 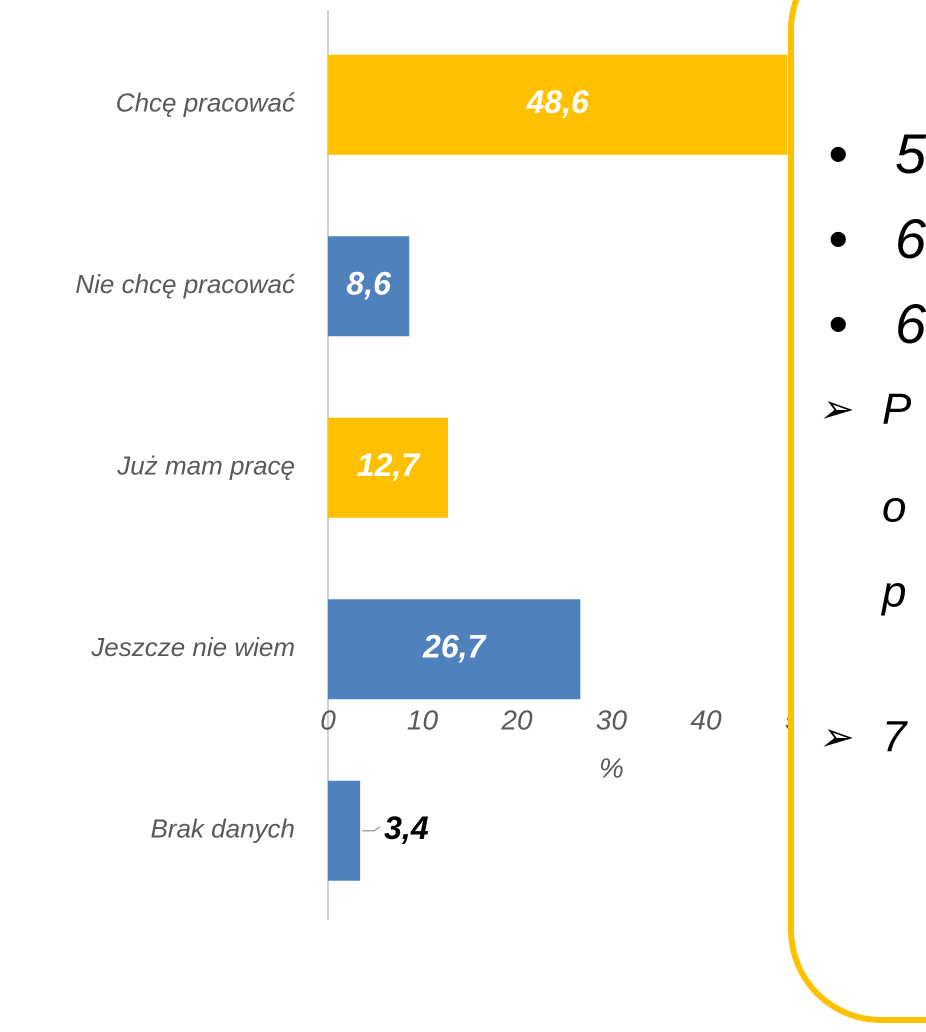 What do you see at coordinates (706, 719) in the screenshot?
I see `x-tick-label: 40` at bounding box center [706, 719].